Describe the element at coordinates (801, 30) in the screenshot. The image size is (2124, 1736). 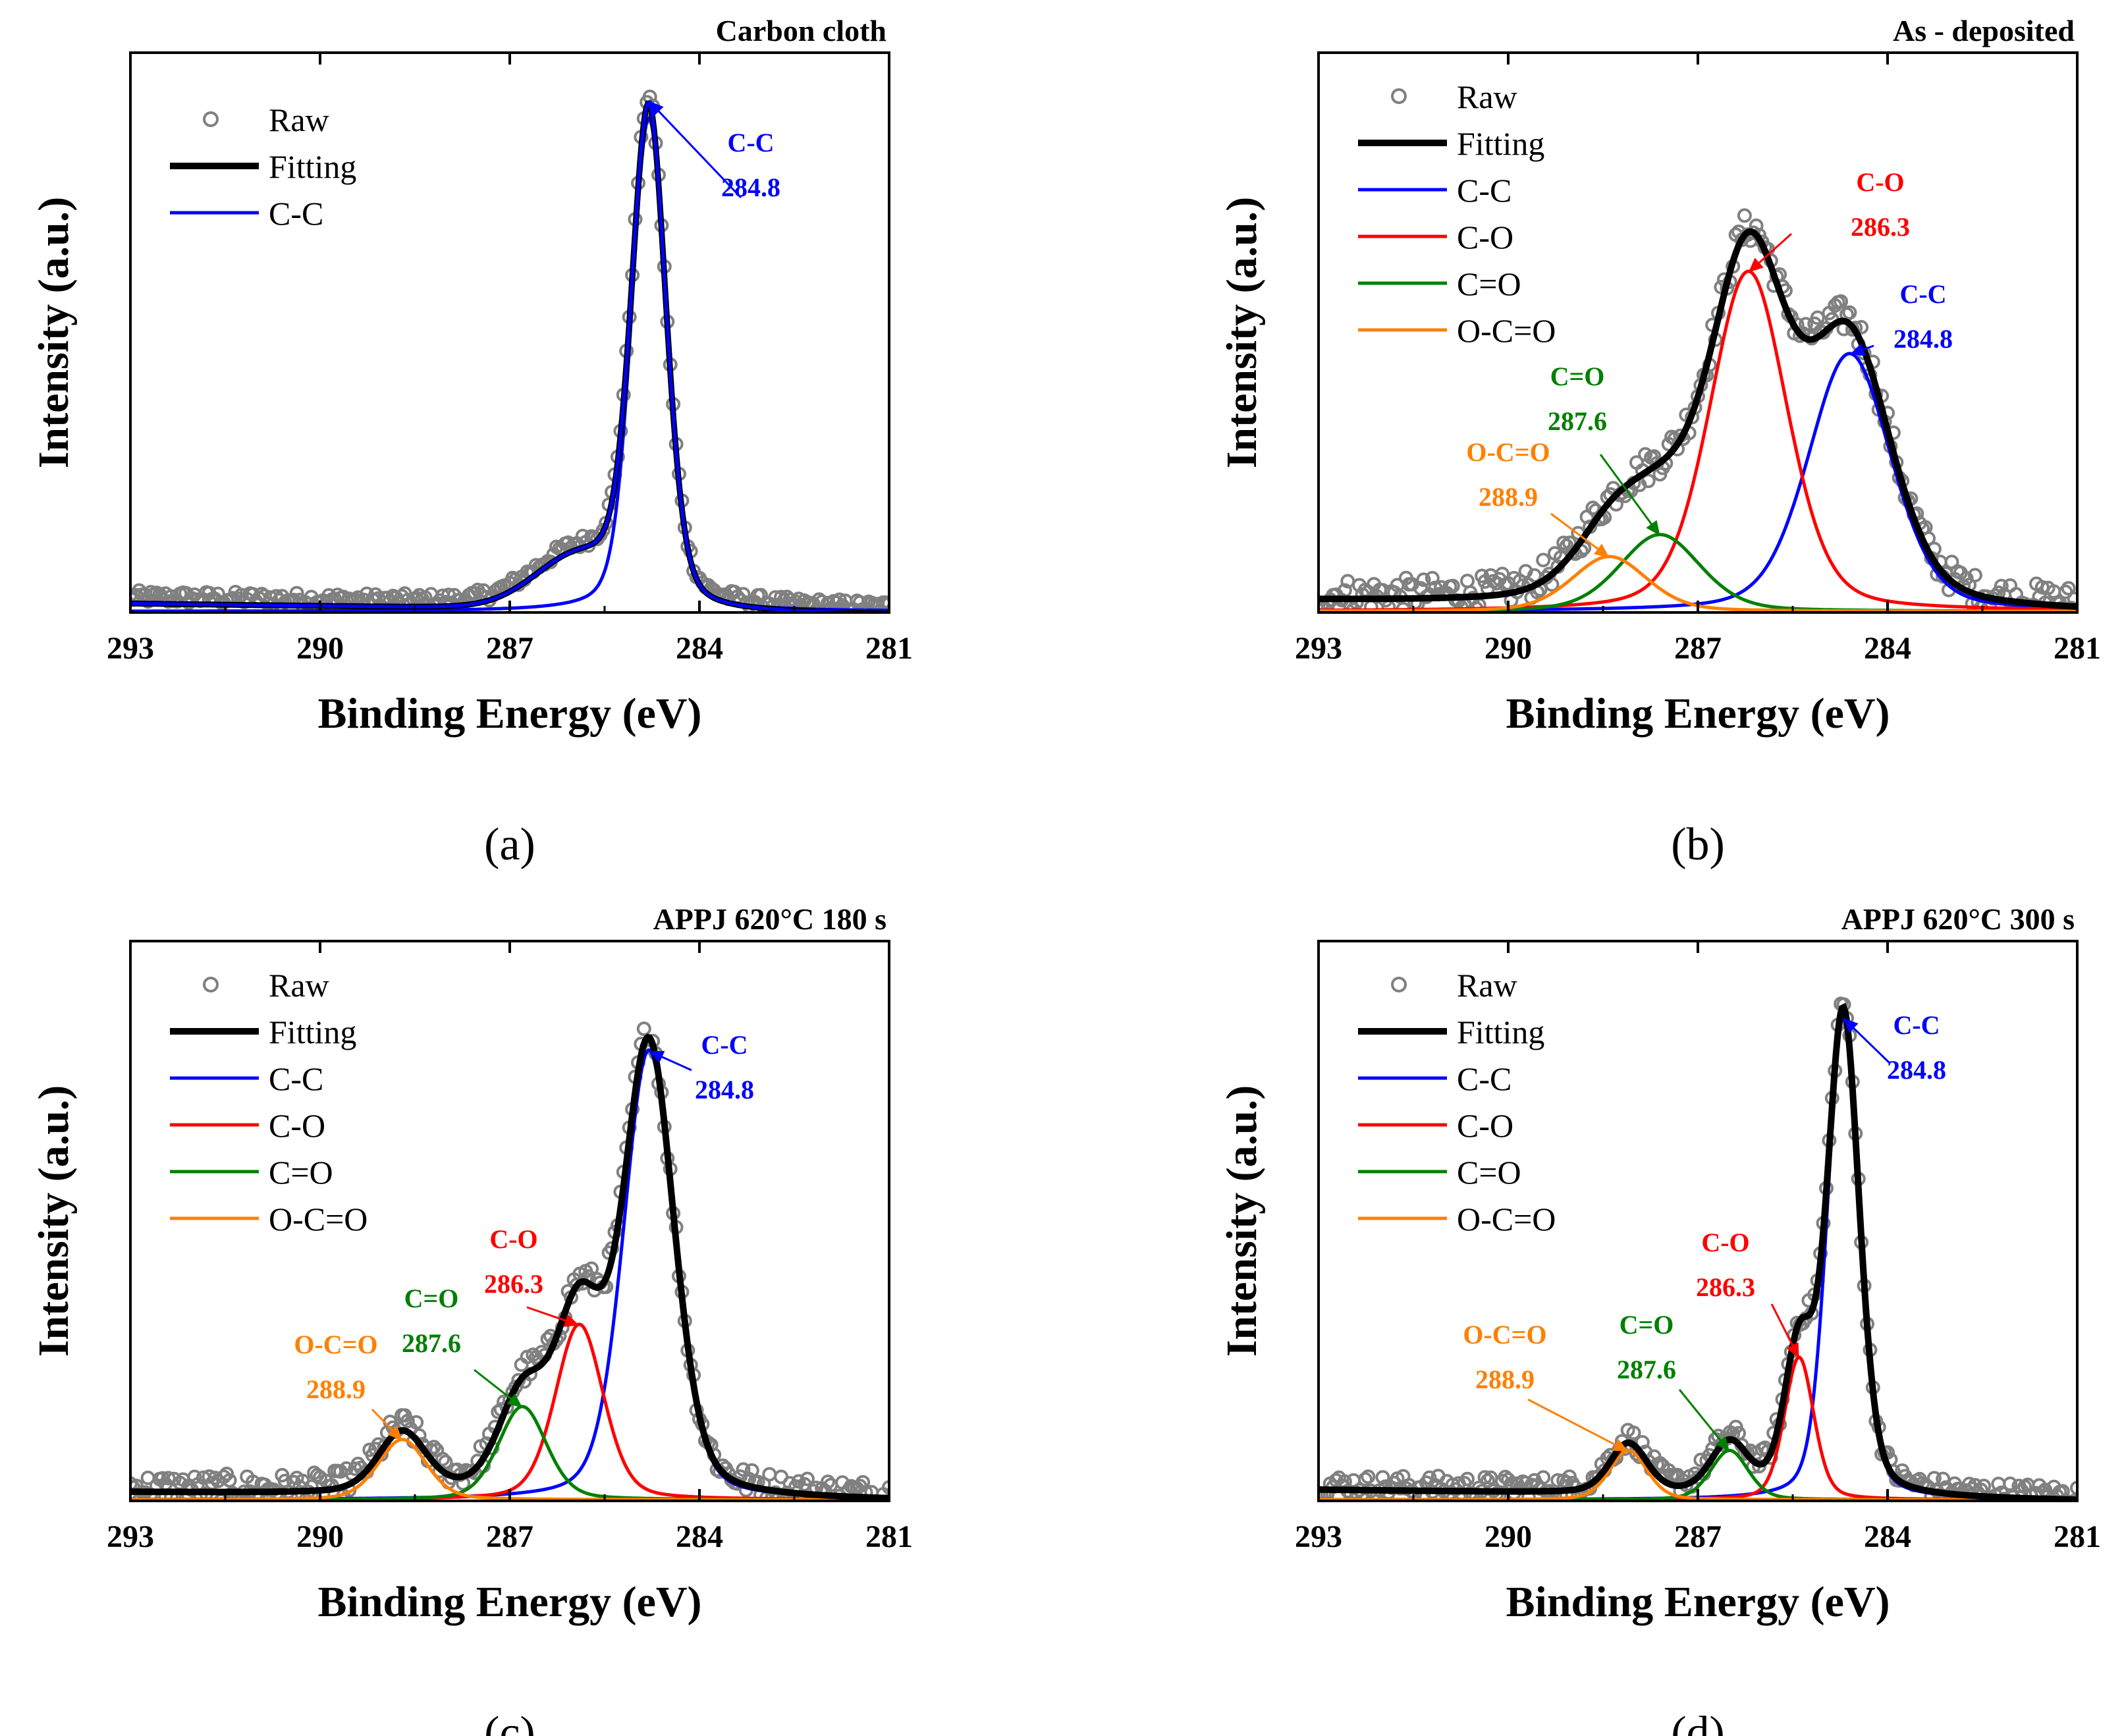
I see `panel-title: Carbon cloth` at that location.